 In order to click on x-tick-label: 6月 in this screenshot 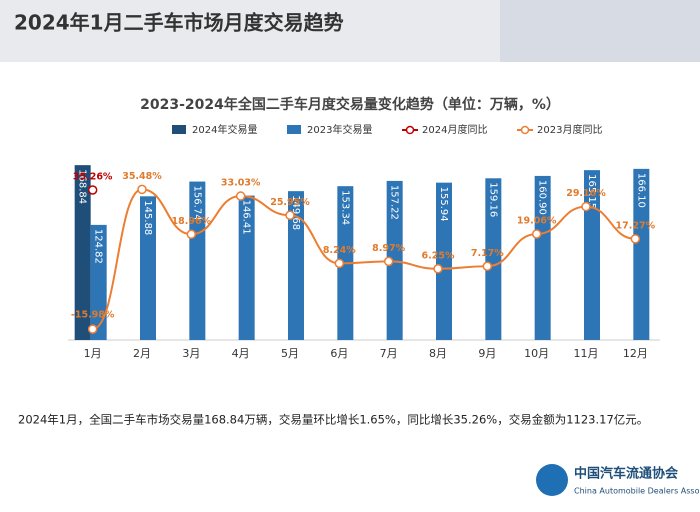, I will do `click(339, 353)`.